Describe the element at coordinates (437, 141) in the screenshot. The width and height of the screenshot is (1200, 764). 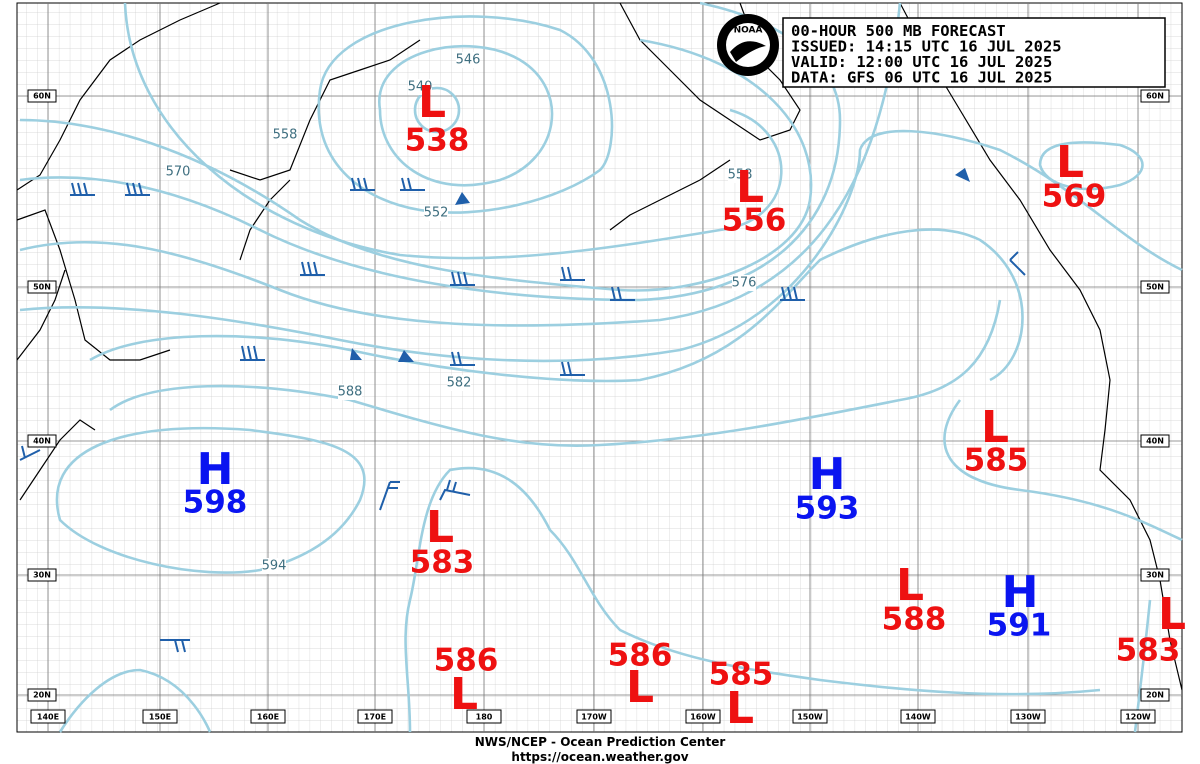
I see `center-value: 538` at that location.